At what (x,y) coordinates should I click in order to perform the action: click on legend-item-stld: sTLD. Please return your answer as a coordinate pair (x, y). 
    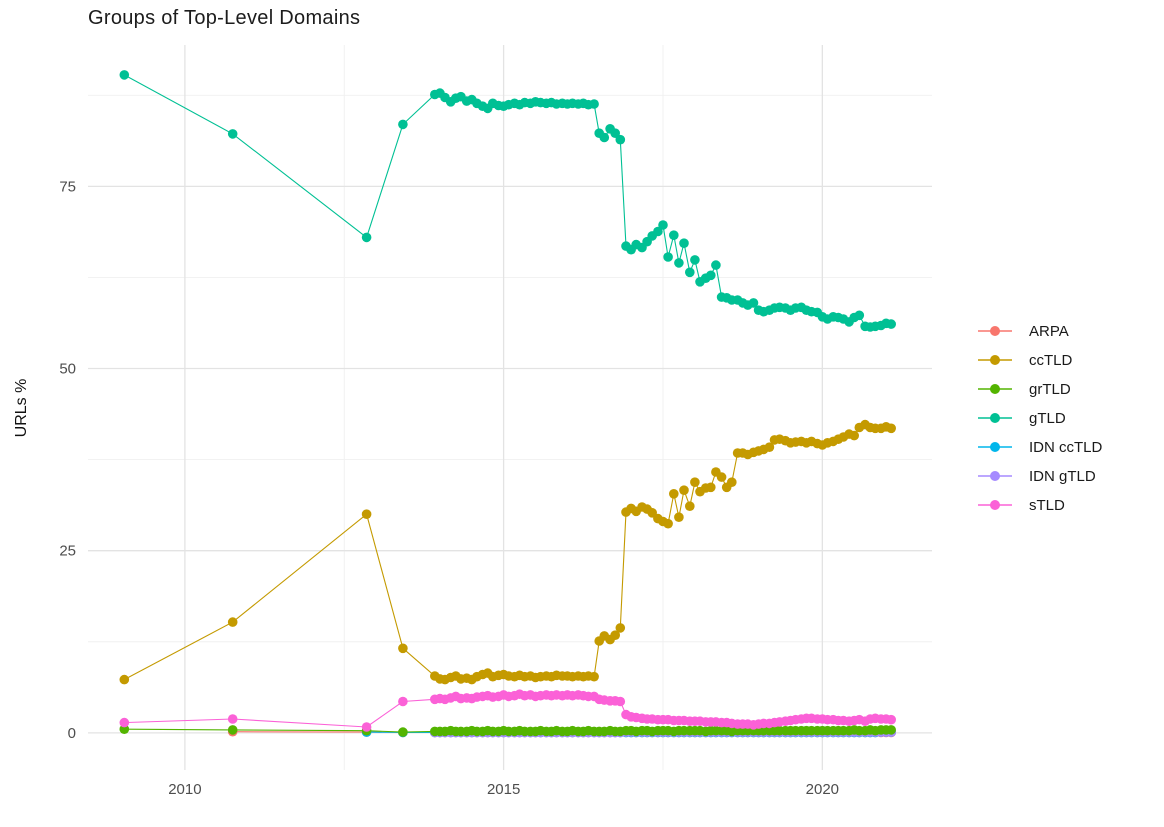
    Looking at the image, I should click on (1040, 505).